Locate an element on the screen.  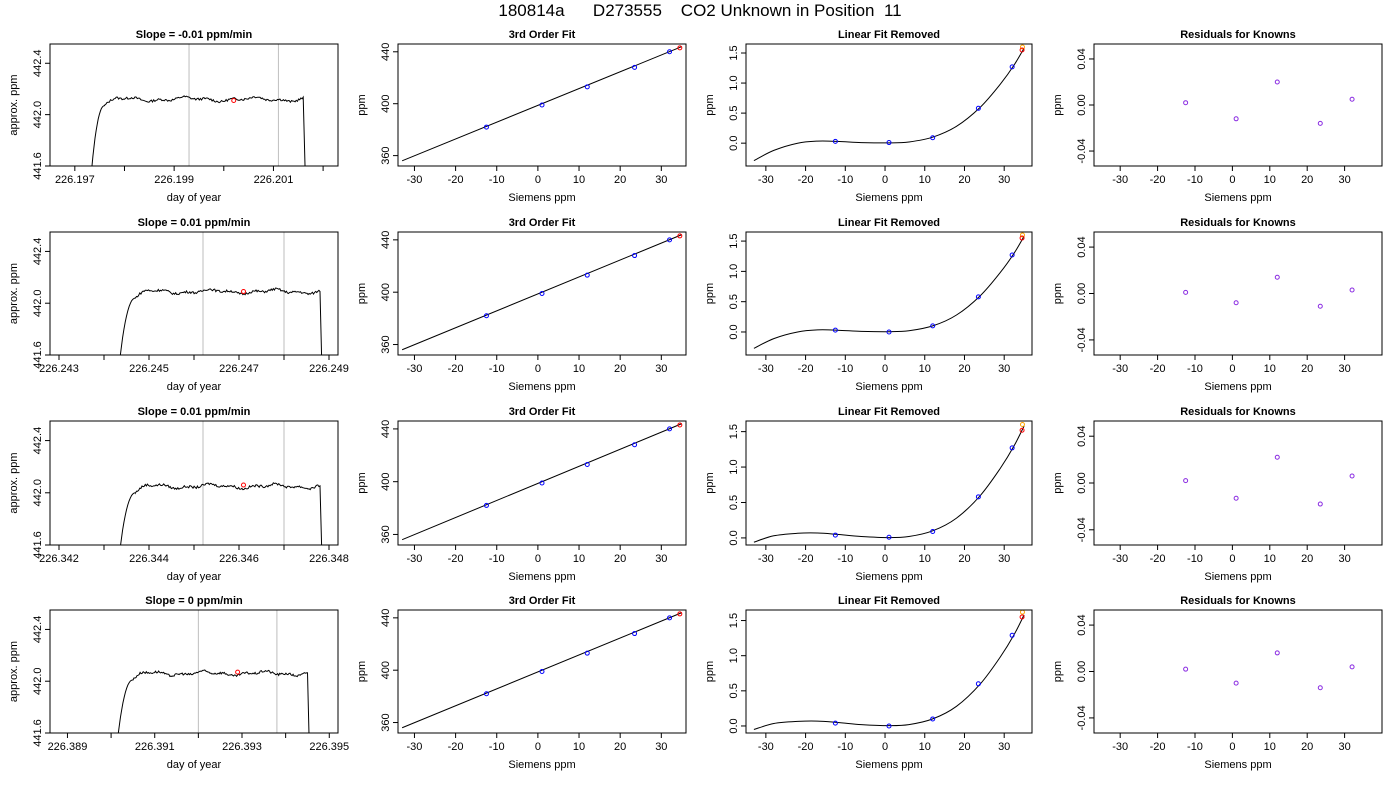
x-tick-label: 226.197 is located at coordinates (75, 180).